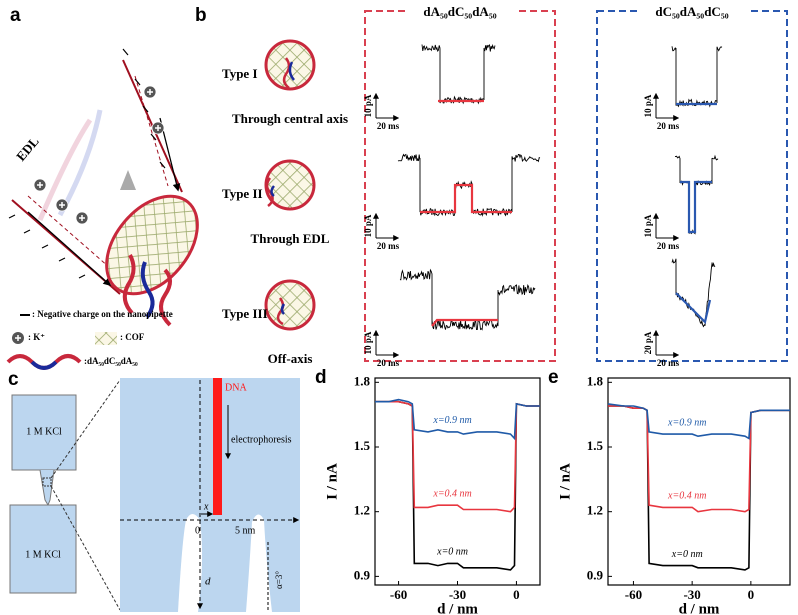 The image size is (798, 615). What do you see at coordinates (208, 582) in the screenshot?
I see `d-label: d` at bounding box center [208, 582].